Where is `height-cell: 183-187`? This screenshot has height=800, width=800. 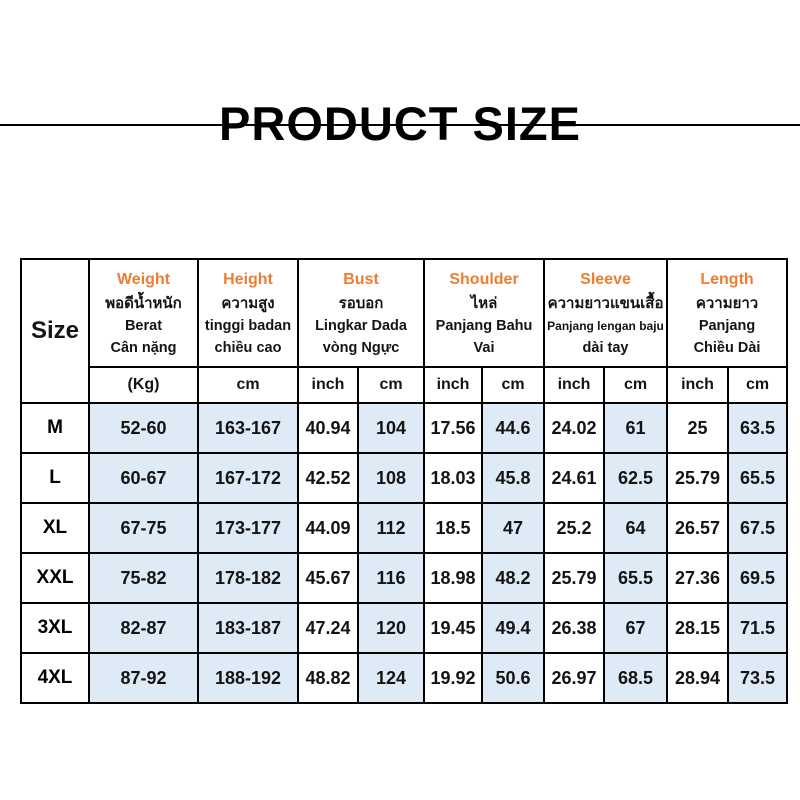 height-cell: 183-187 is located at coordinates (248, 628).